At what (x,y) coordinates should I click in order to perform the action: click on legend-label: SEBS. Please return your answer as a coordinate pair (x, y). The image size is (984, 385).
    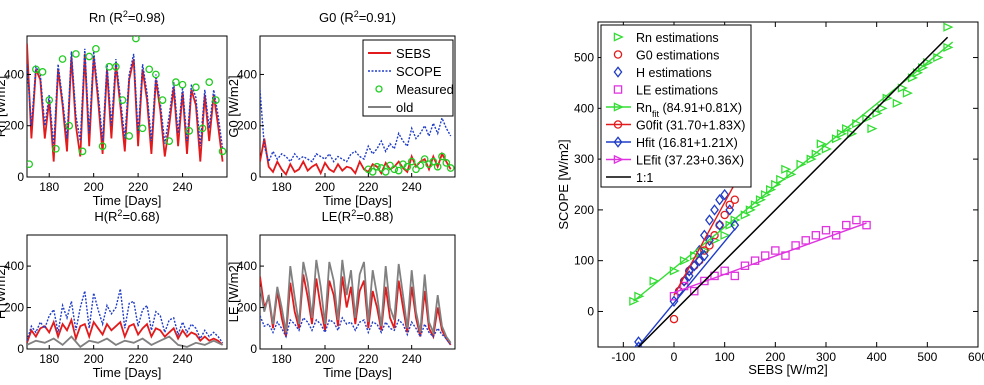
    Looking at the image, I should click on (413, 53).